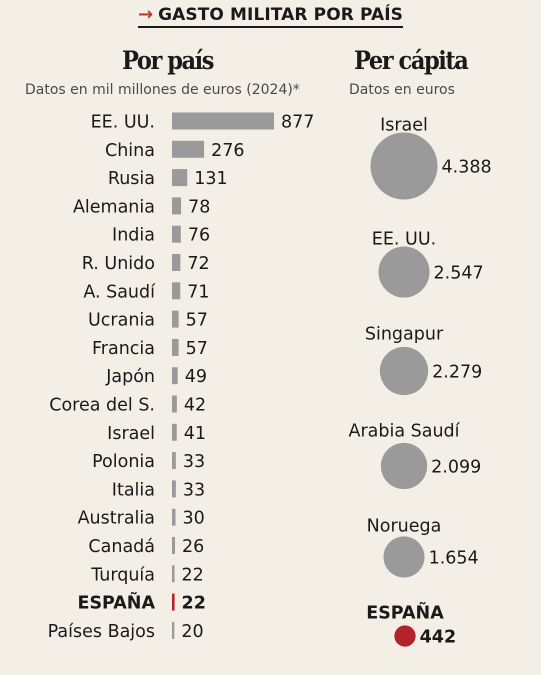 The height and width of the screenshot is (675, 541). I want to click on bar-australia, so click(174, 517).